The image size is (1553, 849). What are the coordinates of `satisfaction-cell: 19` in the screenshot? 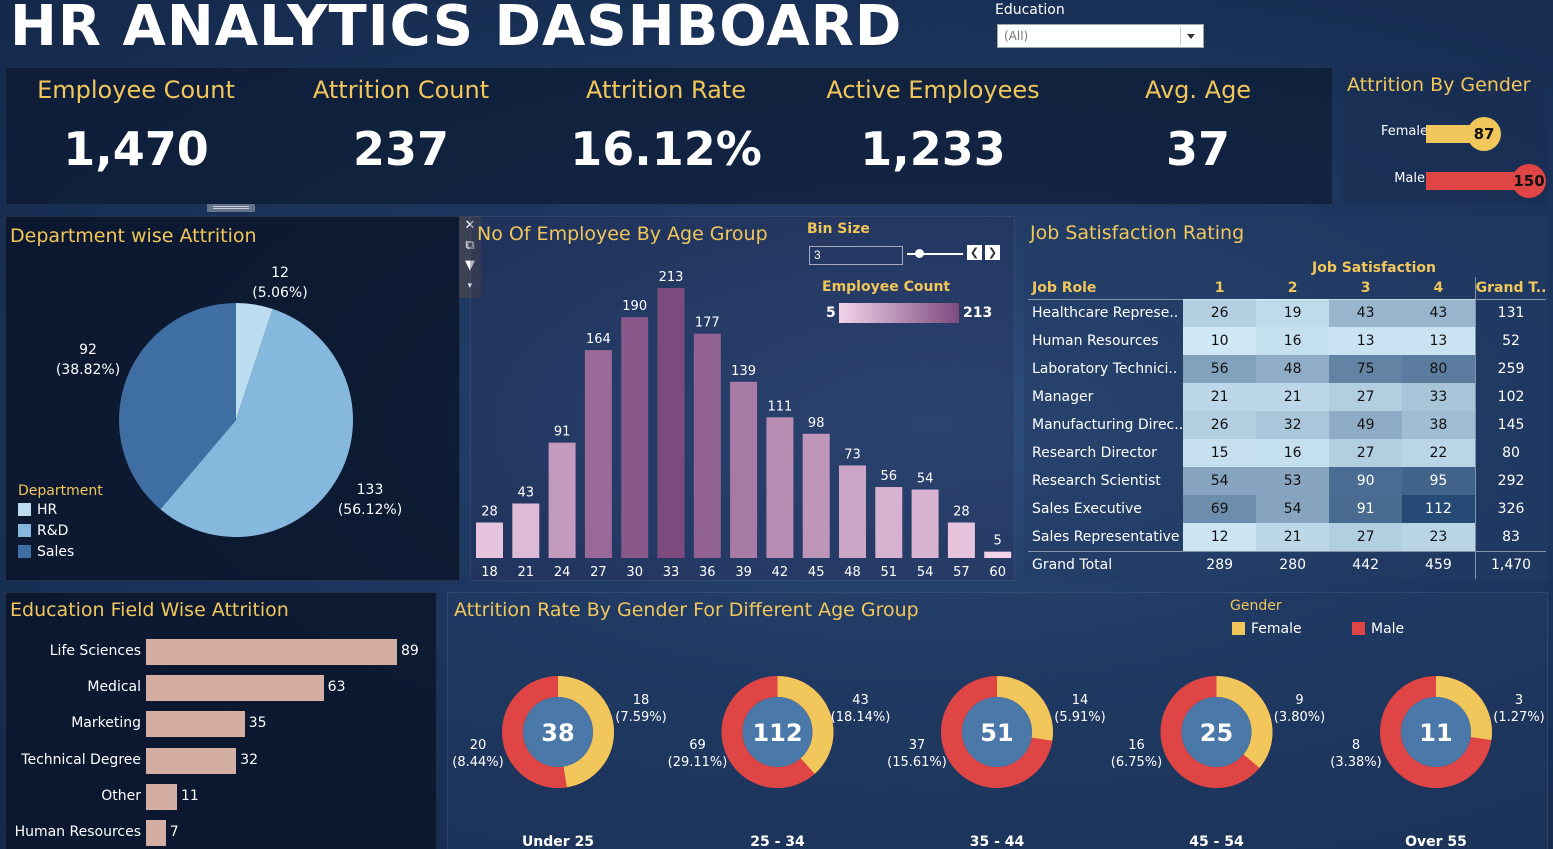 It's located at (1293, 313).